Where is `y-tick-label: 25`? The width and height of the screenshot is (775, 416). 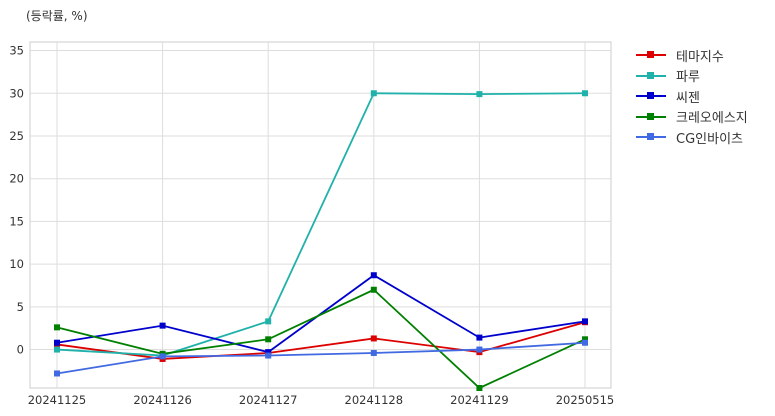
y-tick-label: 25 is located at coordinates (16, 136).